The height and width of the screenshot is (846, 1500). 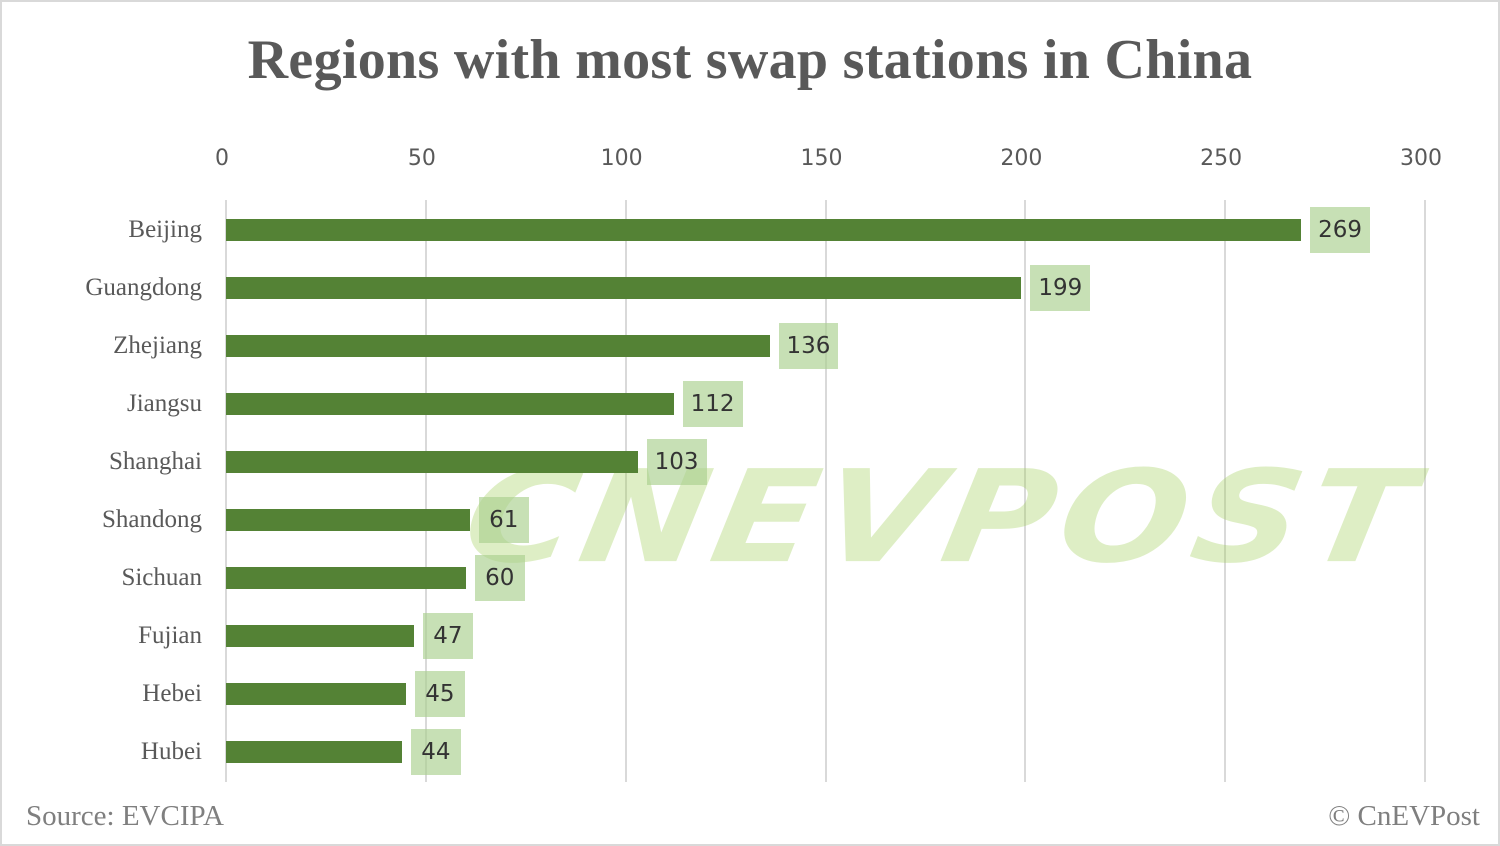 What do you see at coordinates (808, 346) in the screenshot?
I see `data-label: 136` at bounding box center [808, 346].